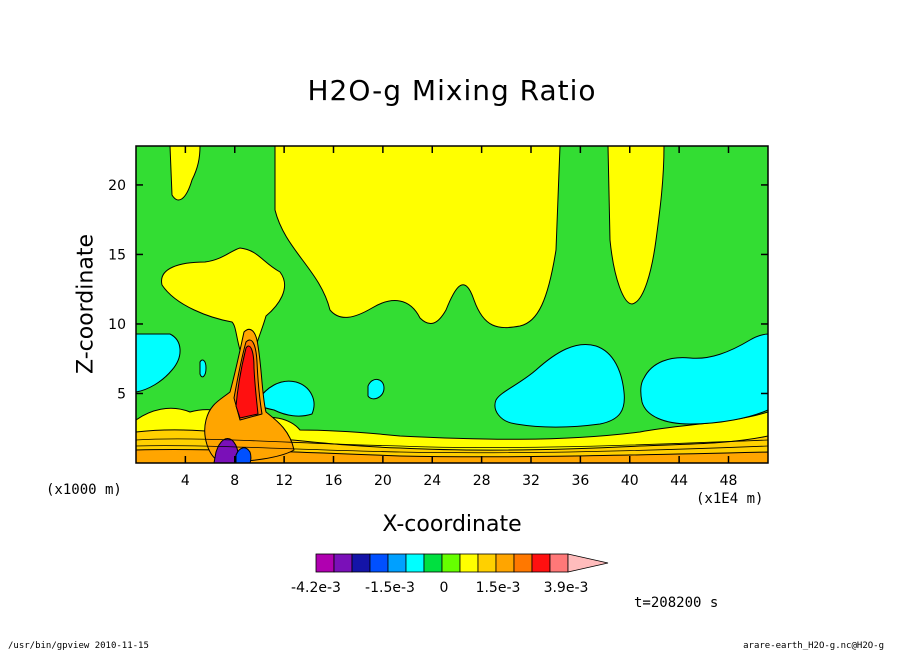 The height and width of the screenshot is (654, 904). What do you see at coordinates (531, 481) in the screenshot?
I see `x-tick-label: 32` at bounding box center [531, 481].